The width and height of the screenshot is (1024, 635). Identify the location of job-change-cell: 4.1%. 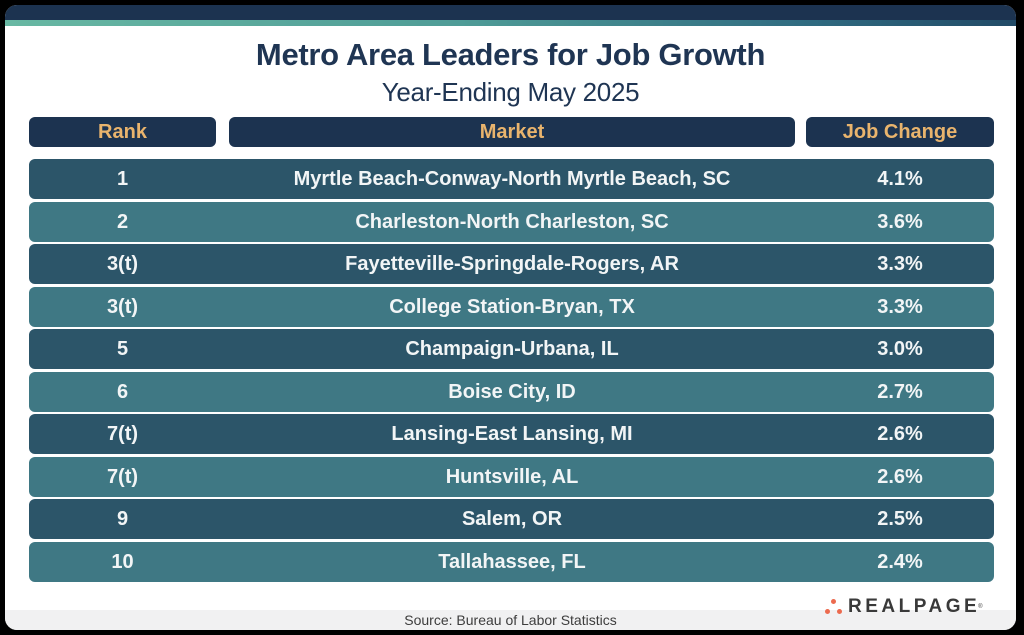
(900, 179).